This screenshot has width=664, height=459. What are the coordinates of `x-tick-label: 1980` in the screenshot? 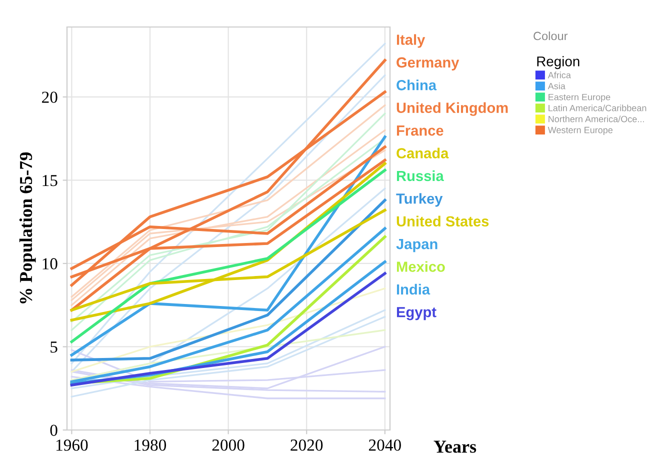 It's located at (150, 445).